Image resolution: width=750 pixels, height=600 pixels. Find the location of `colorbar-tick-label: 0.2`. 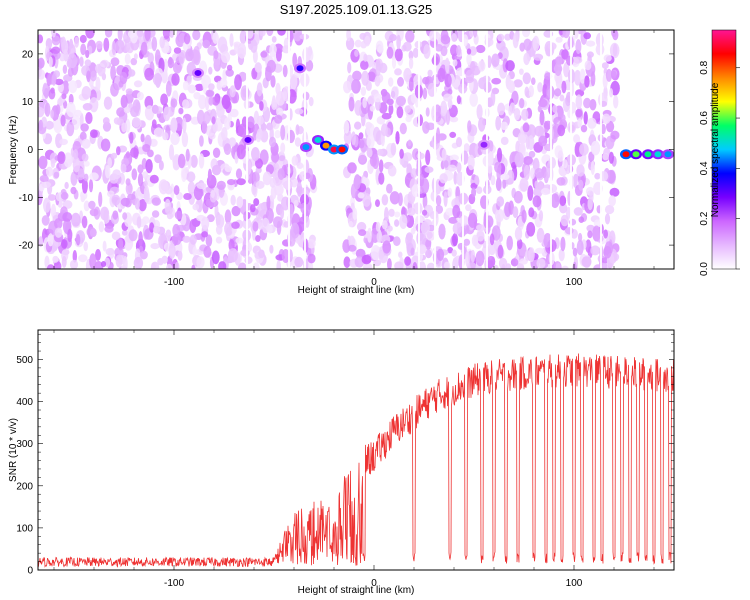

colorbar-tick-label: 0.2 is located at coordinates (704, 218).